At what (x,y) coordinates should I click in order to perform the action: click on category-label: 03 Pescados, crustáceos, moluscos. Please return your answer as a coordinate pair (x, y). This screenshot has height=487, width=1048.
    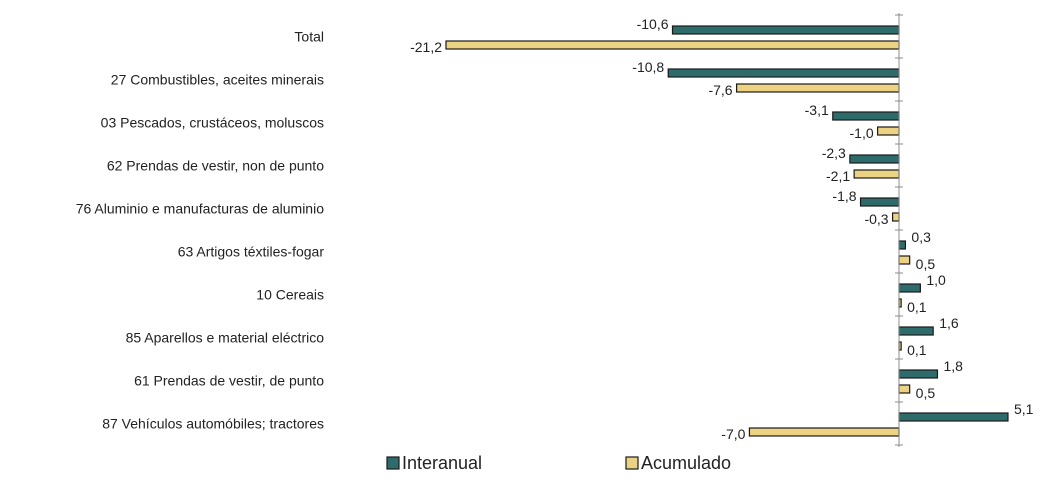
    Looking at the image, I should click on (212, 123).